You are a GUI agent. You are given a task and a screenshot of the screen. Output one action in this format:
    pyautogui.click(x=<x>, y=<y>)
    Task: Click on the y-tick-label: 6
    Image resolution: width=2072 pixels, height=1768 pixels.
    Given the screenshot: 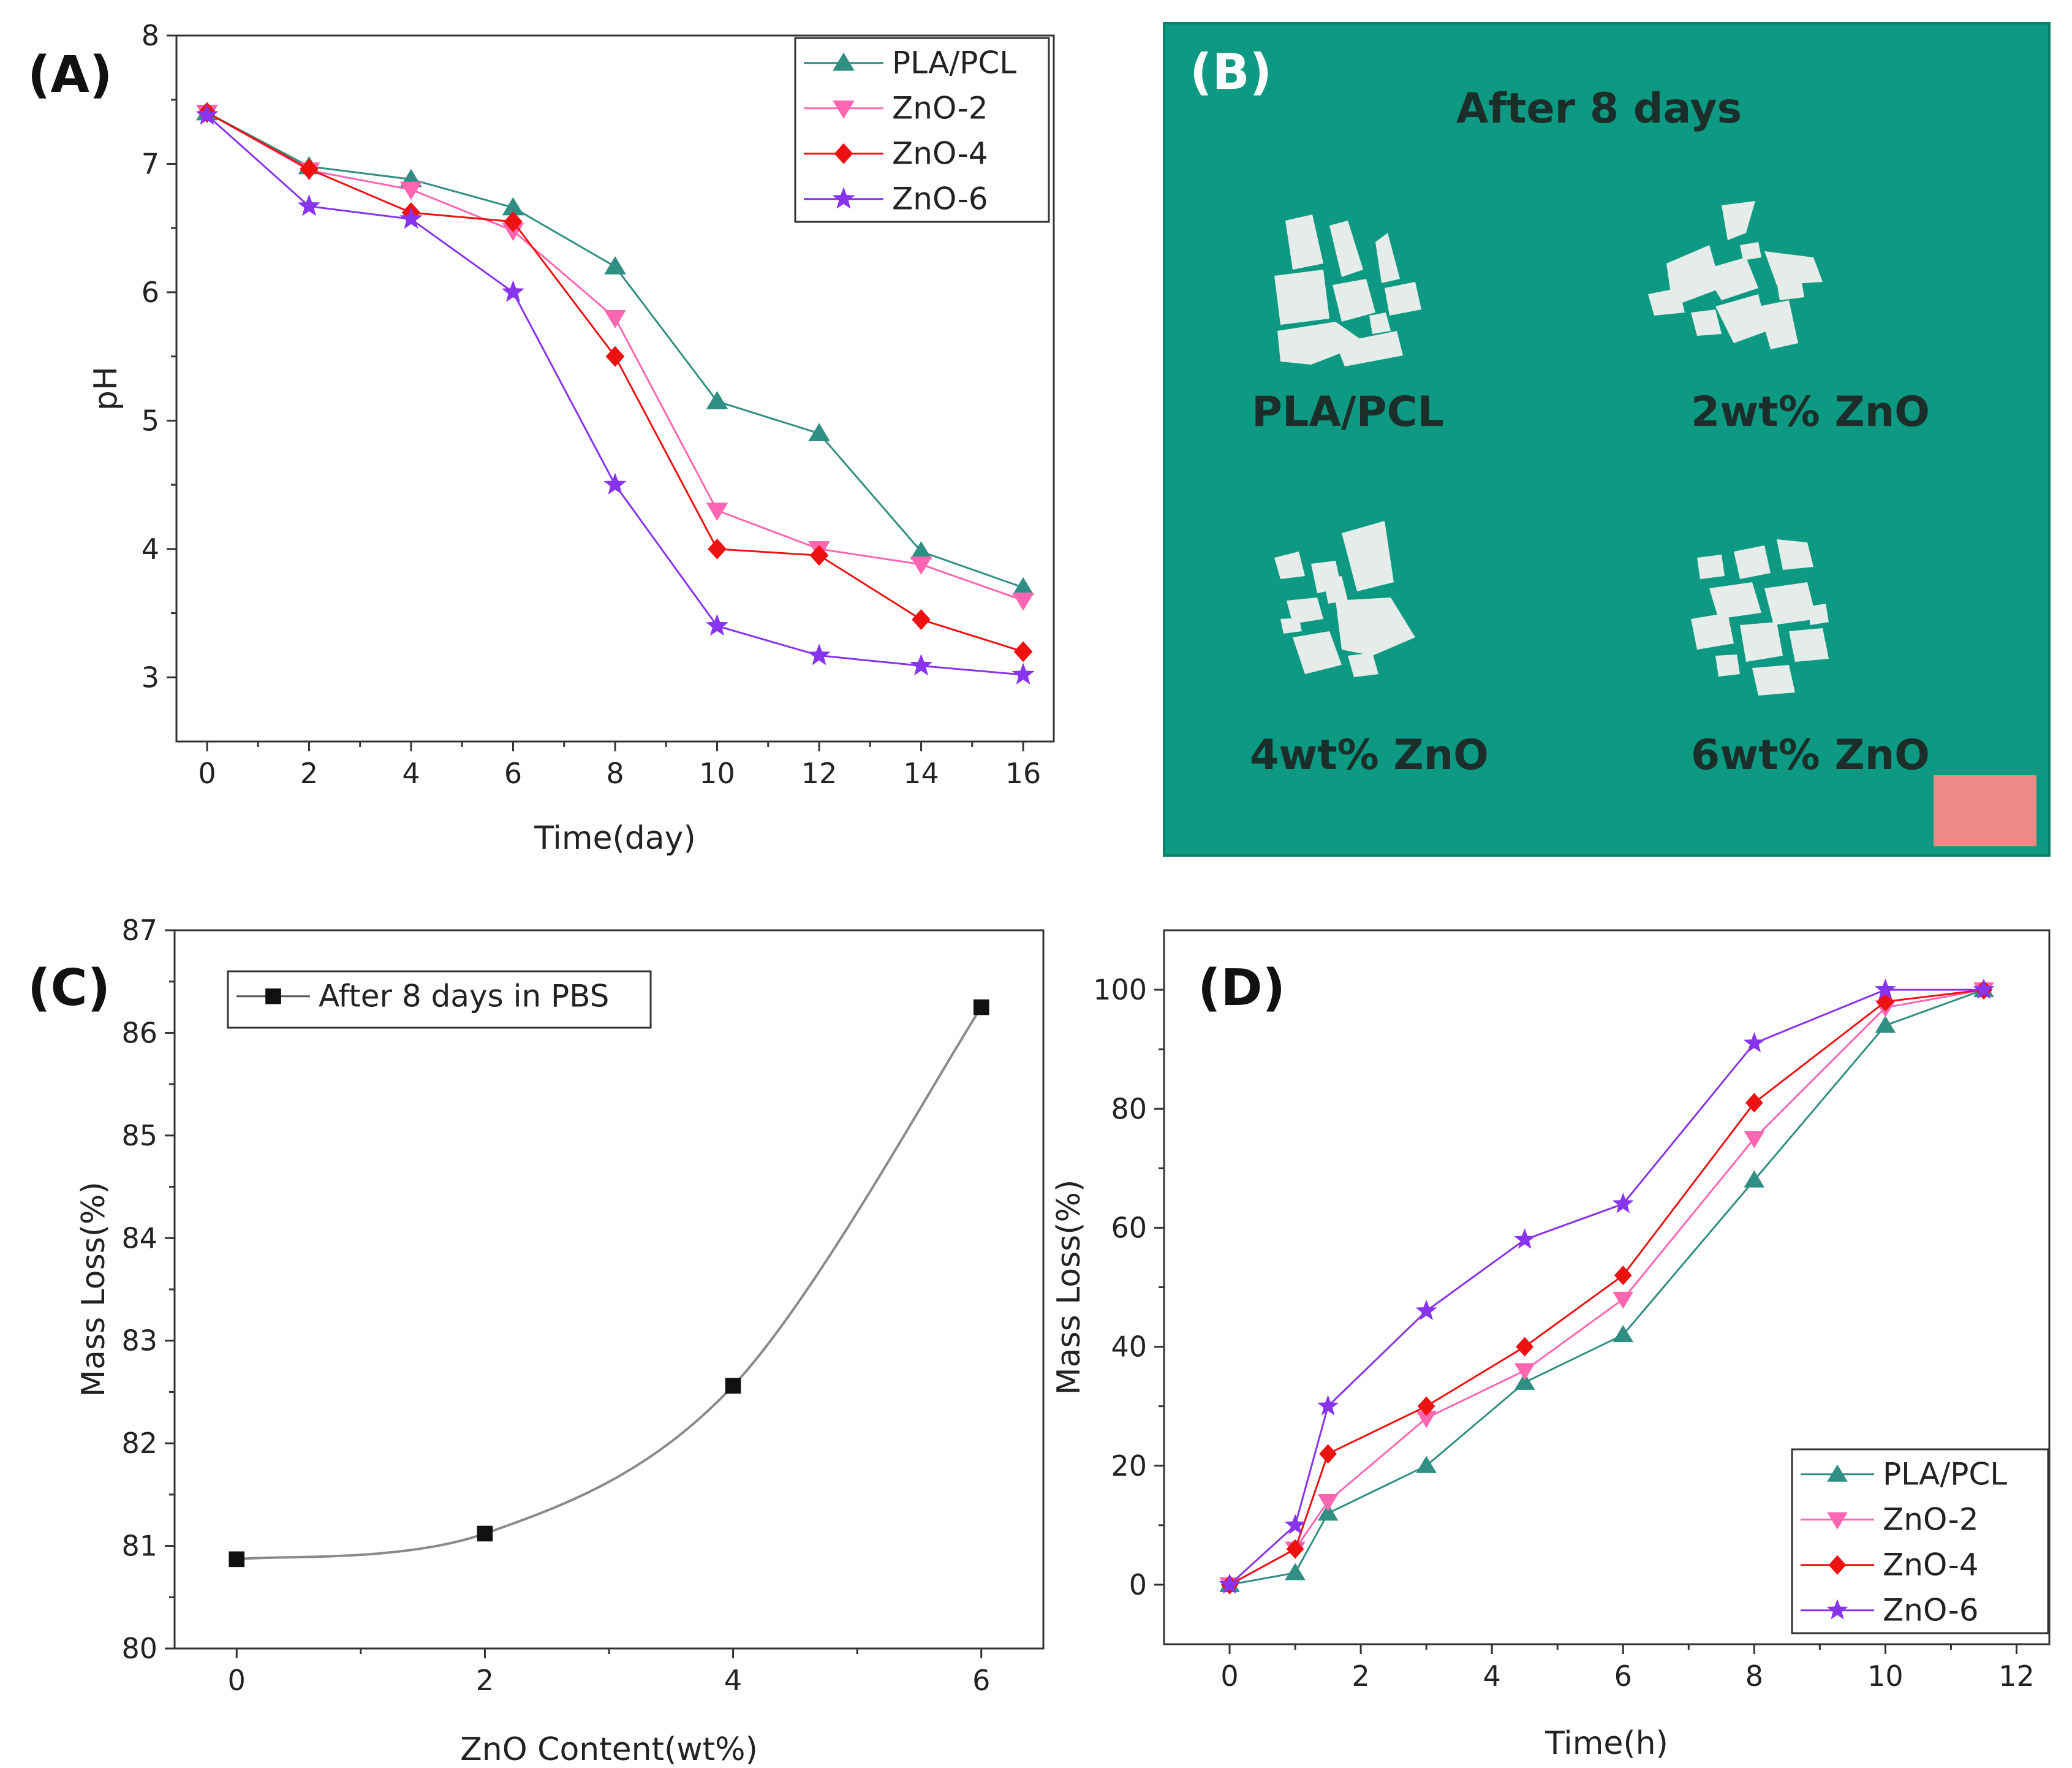 What is the action you would take?
    pyautogui.click(x=150, y=292)
    